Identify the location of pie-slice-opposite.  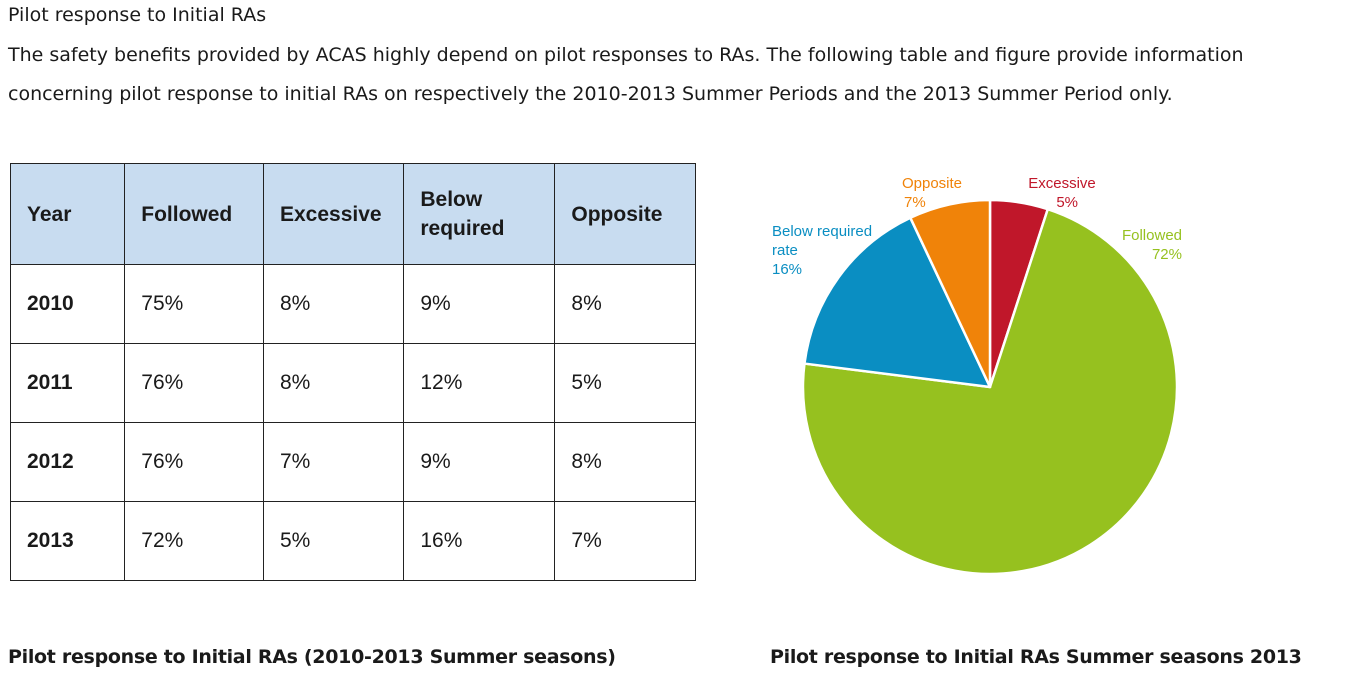
(950, 293).